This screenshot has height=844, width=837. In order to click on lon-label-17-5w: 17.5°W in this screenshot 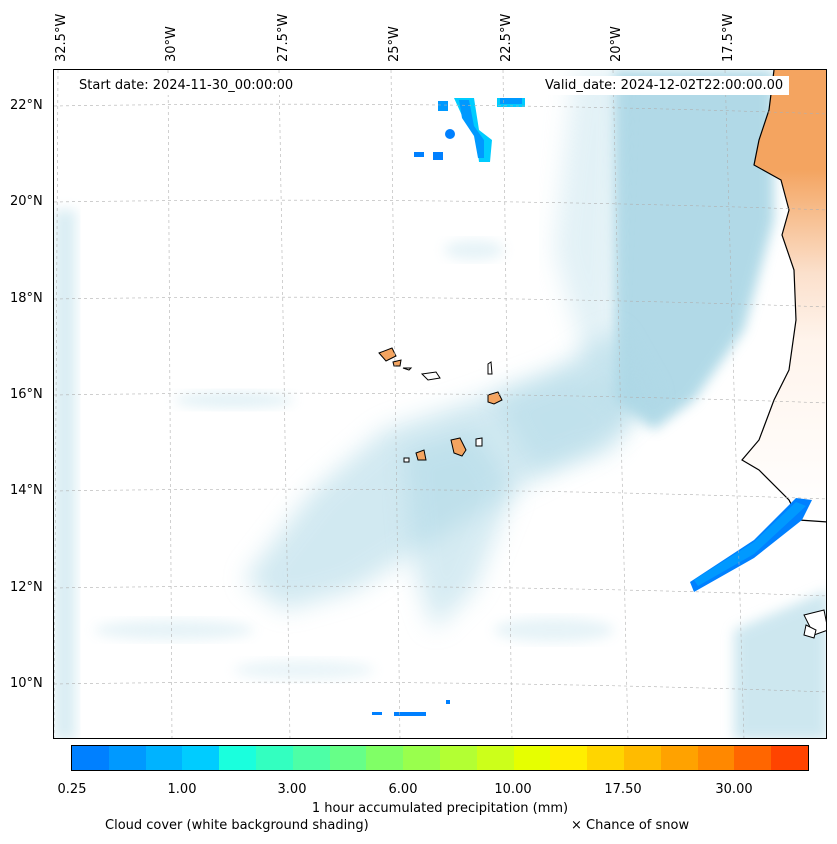, I will do `click(728, 37)`.